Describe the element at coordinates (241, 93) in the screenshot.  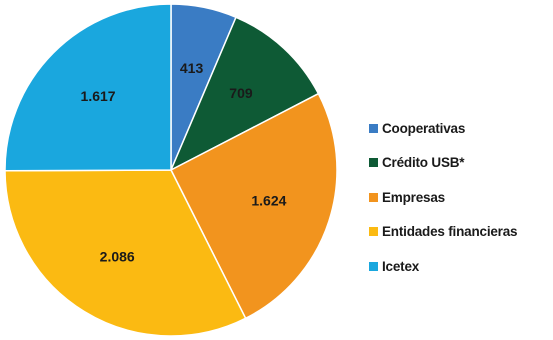
I see `data-label-credito-usb: 709` at that location.